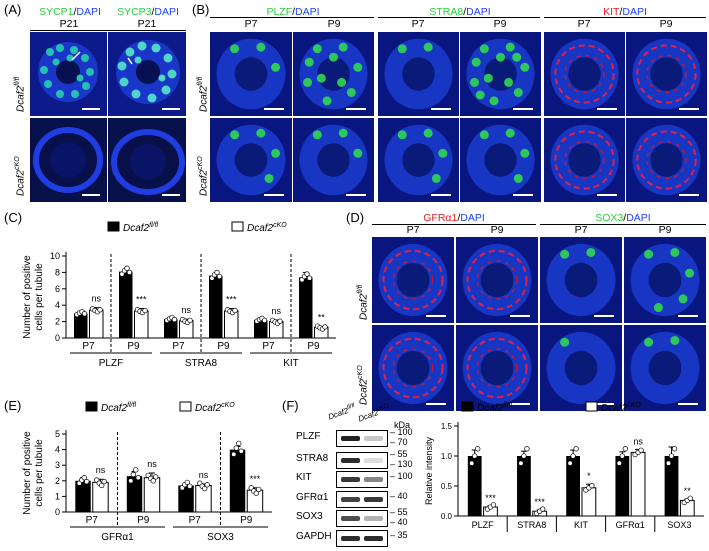  Describe the element at coordinates (204, 475) in the screenshot. I see `chart-e-sig-SOX3-P7: ns` at that location.